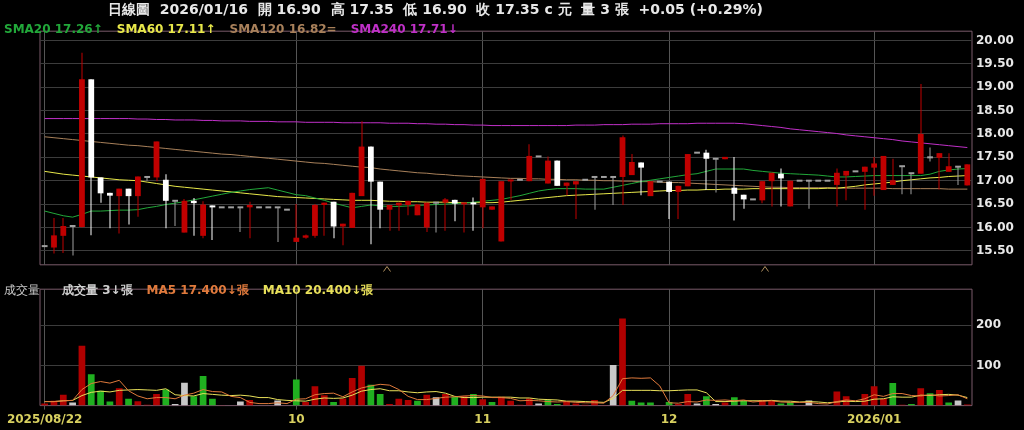 This screenshot has height=430, width=1024. Describe the element at coordinates (995, 133) in the screenshot. I see `y-tick-label: 18.00` at that location.